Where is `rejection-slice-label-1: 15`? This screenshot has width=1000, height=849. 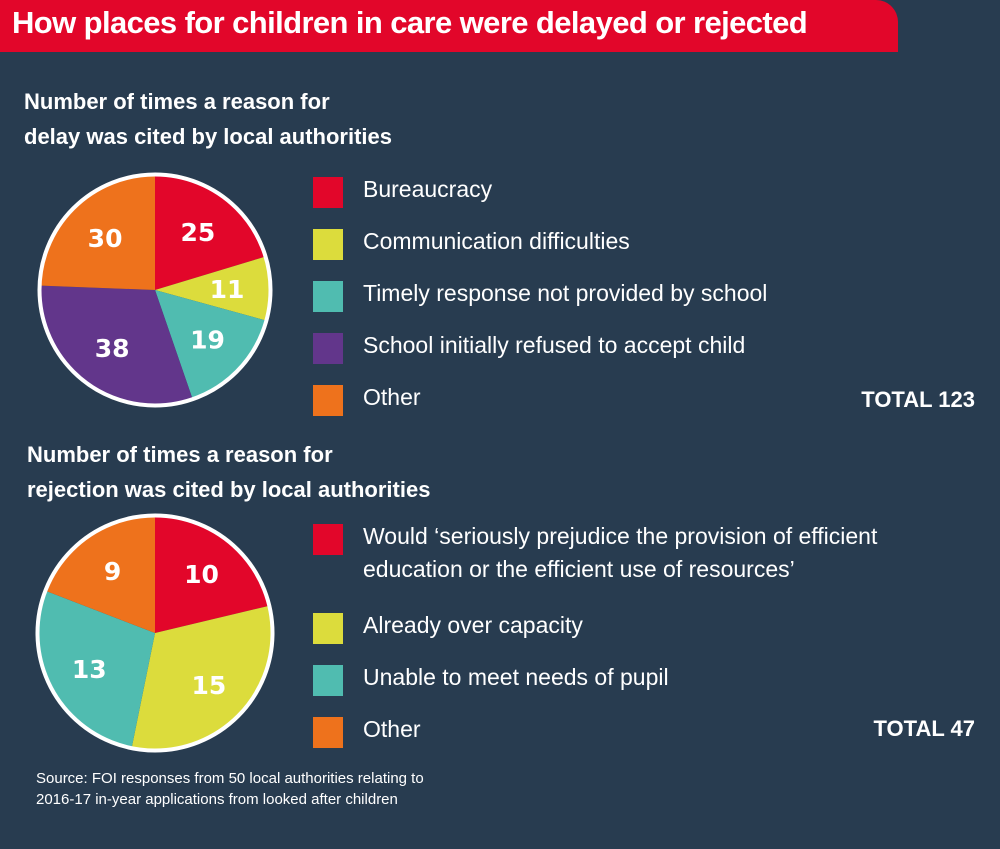
rejection-slice-label-1: 15 is located at coordinates (209, 685).